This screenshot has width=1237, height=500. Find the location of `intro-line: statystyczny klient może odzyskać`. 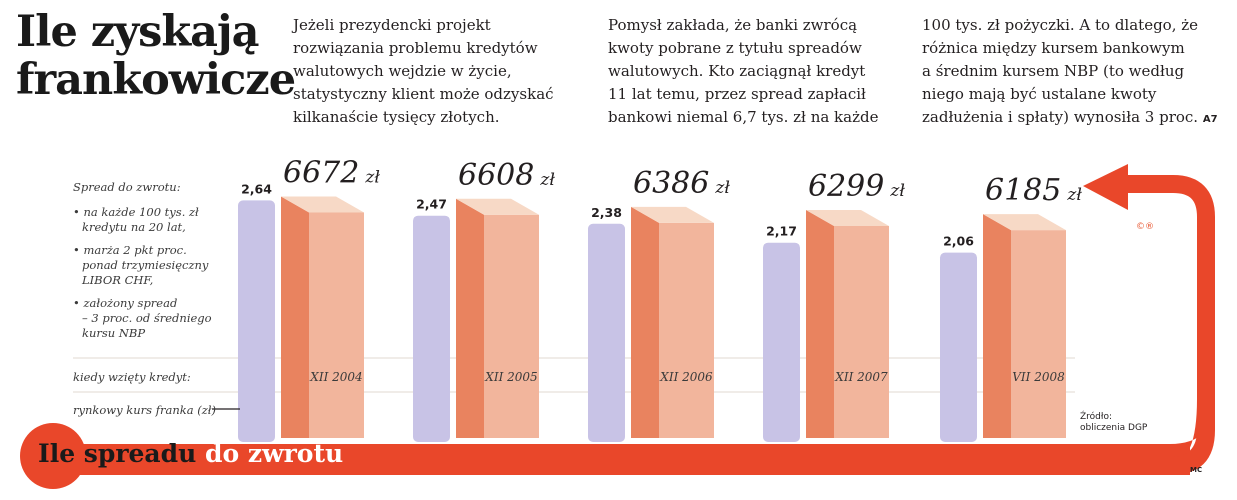

intro-line: statystyczny klient może odzyskać is located at coordinates (423, 94).